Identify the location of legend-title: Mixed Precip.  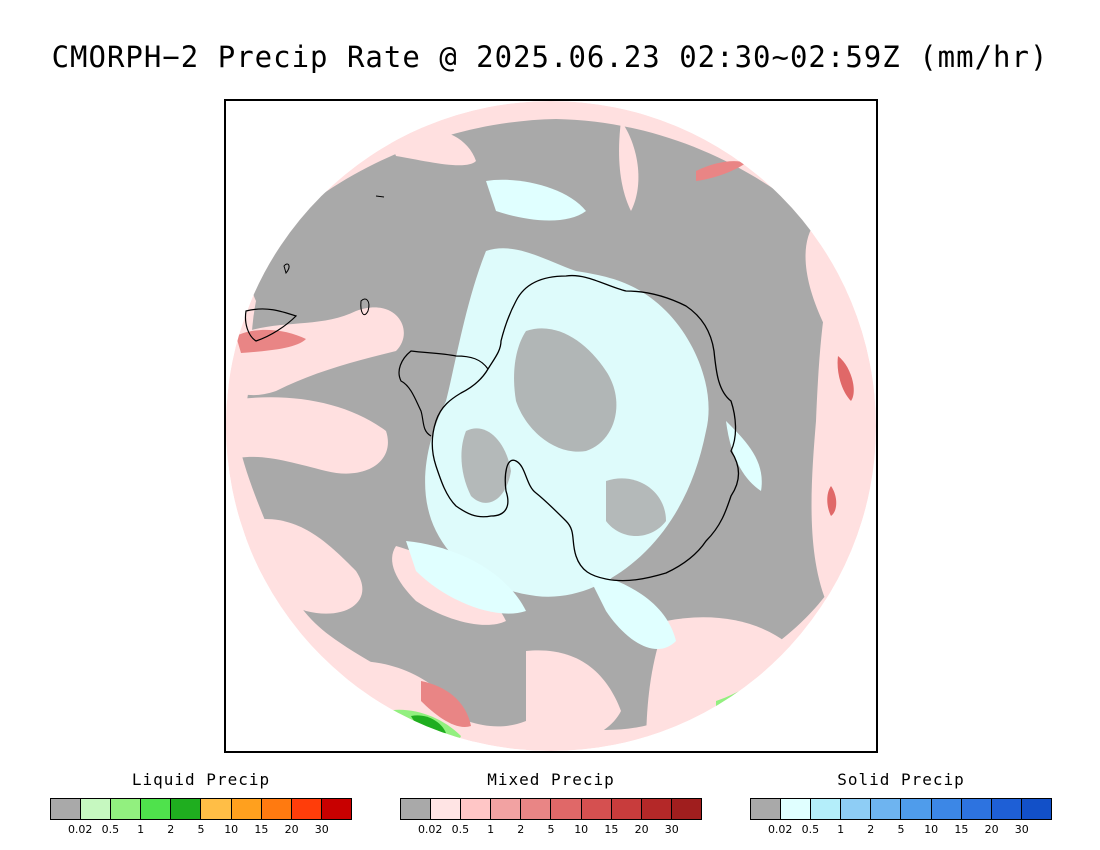
(551, 779).